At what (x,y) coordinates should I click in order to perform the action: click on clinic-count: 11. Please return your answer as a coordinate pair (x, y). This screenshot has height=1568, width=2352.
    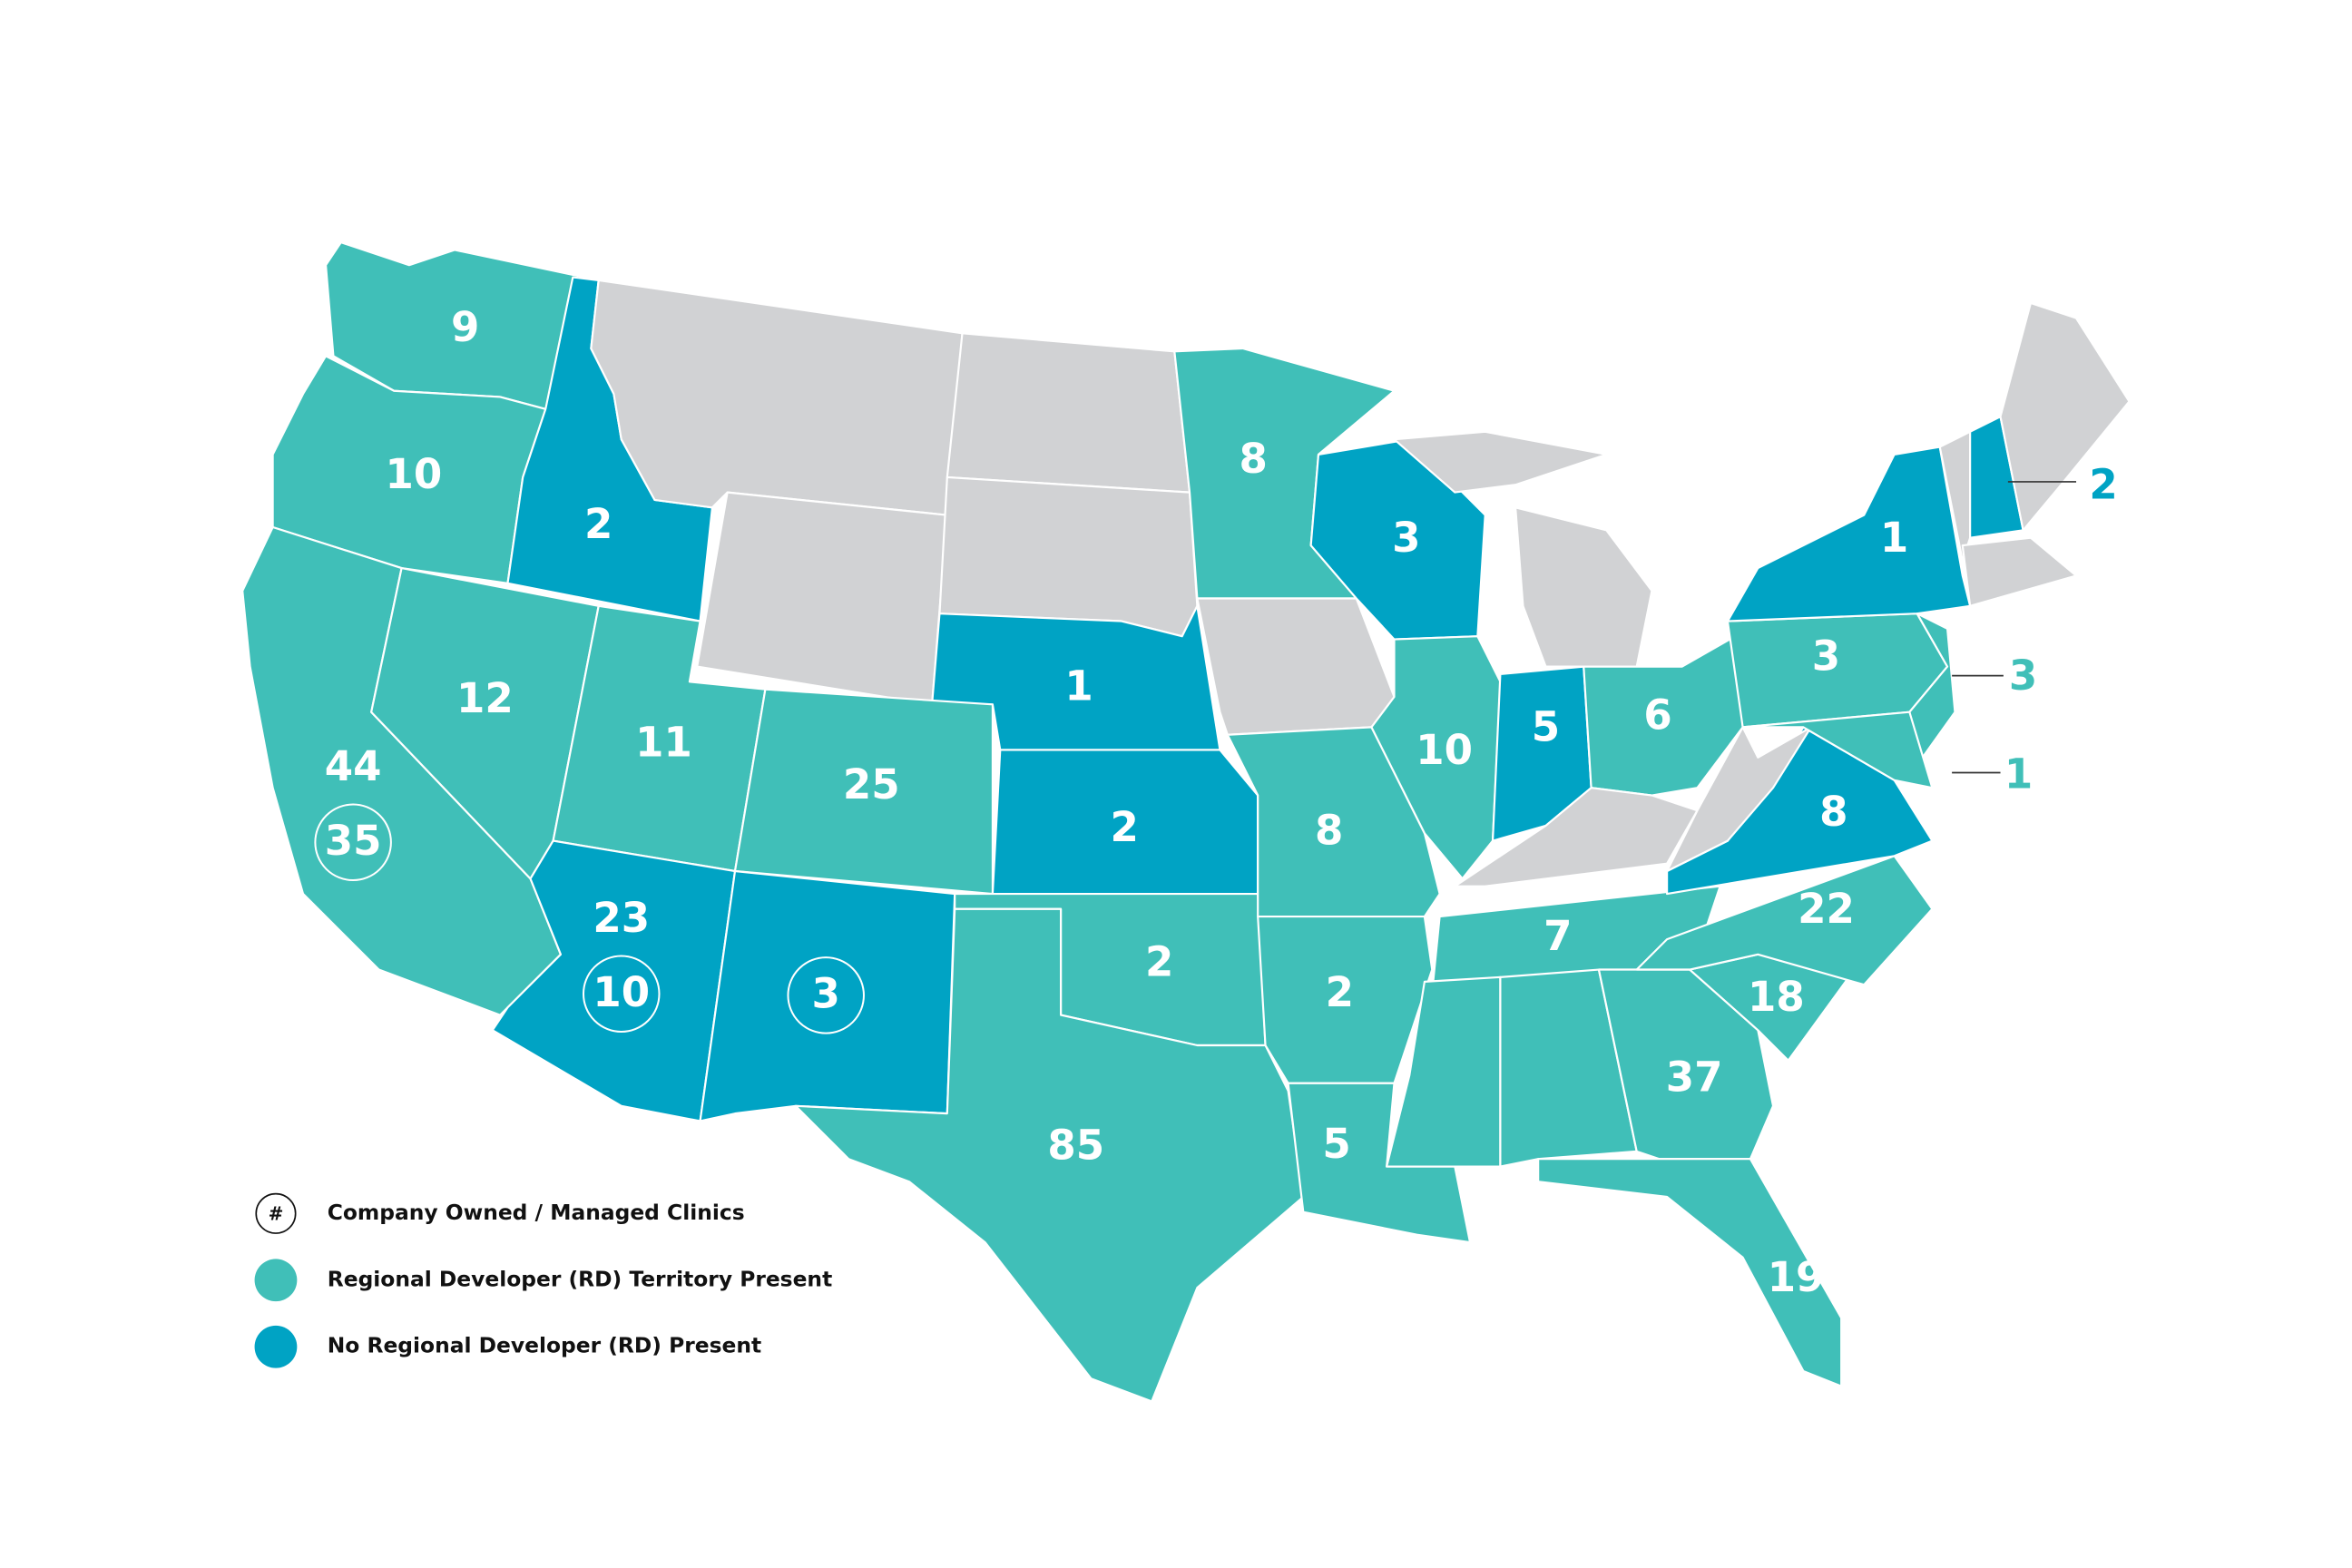
    Looking at the image, I should click on (663, 742).